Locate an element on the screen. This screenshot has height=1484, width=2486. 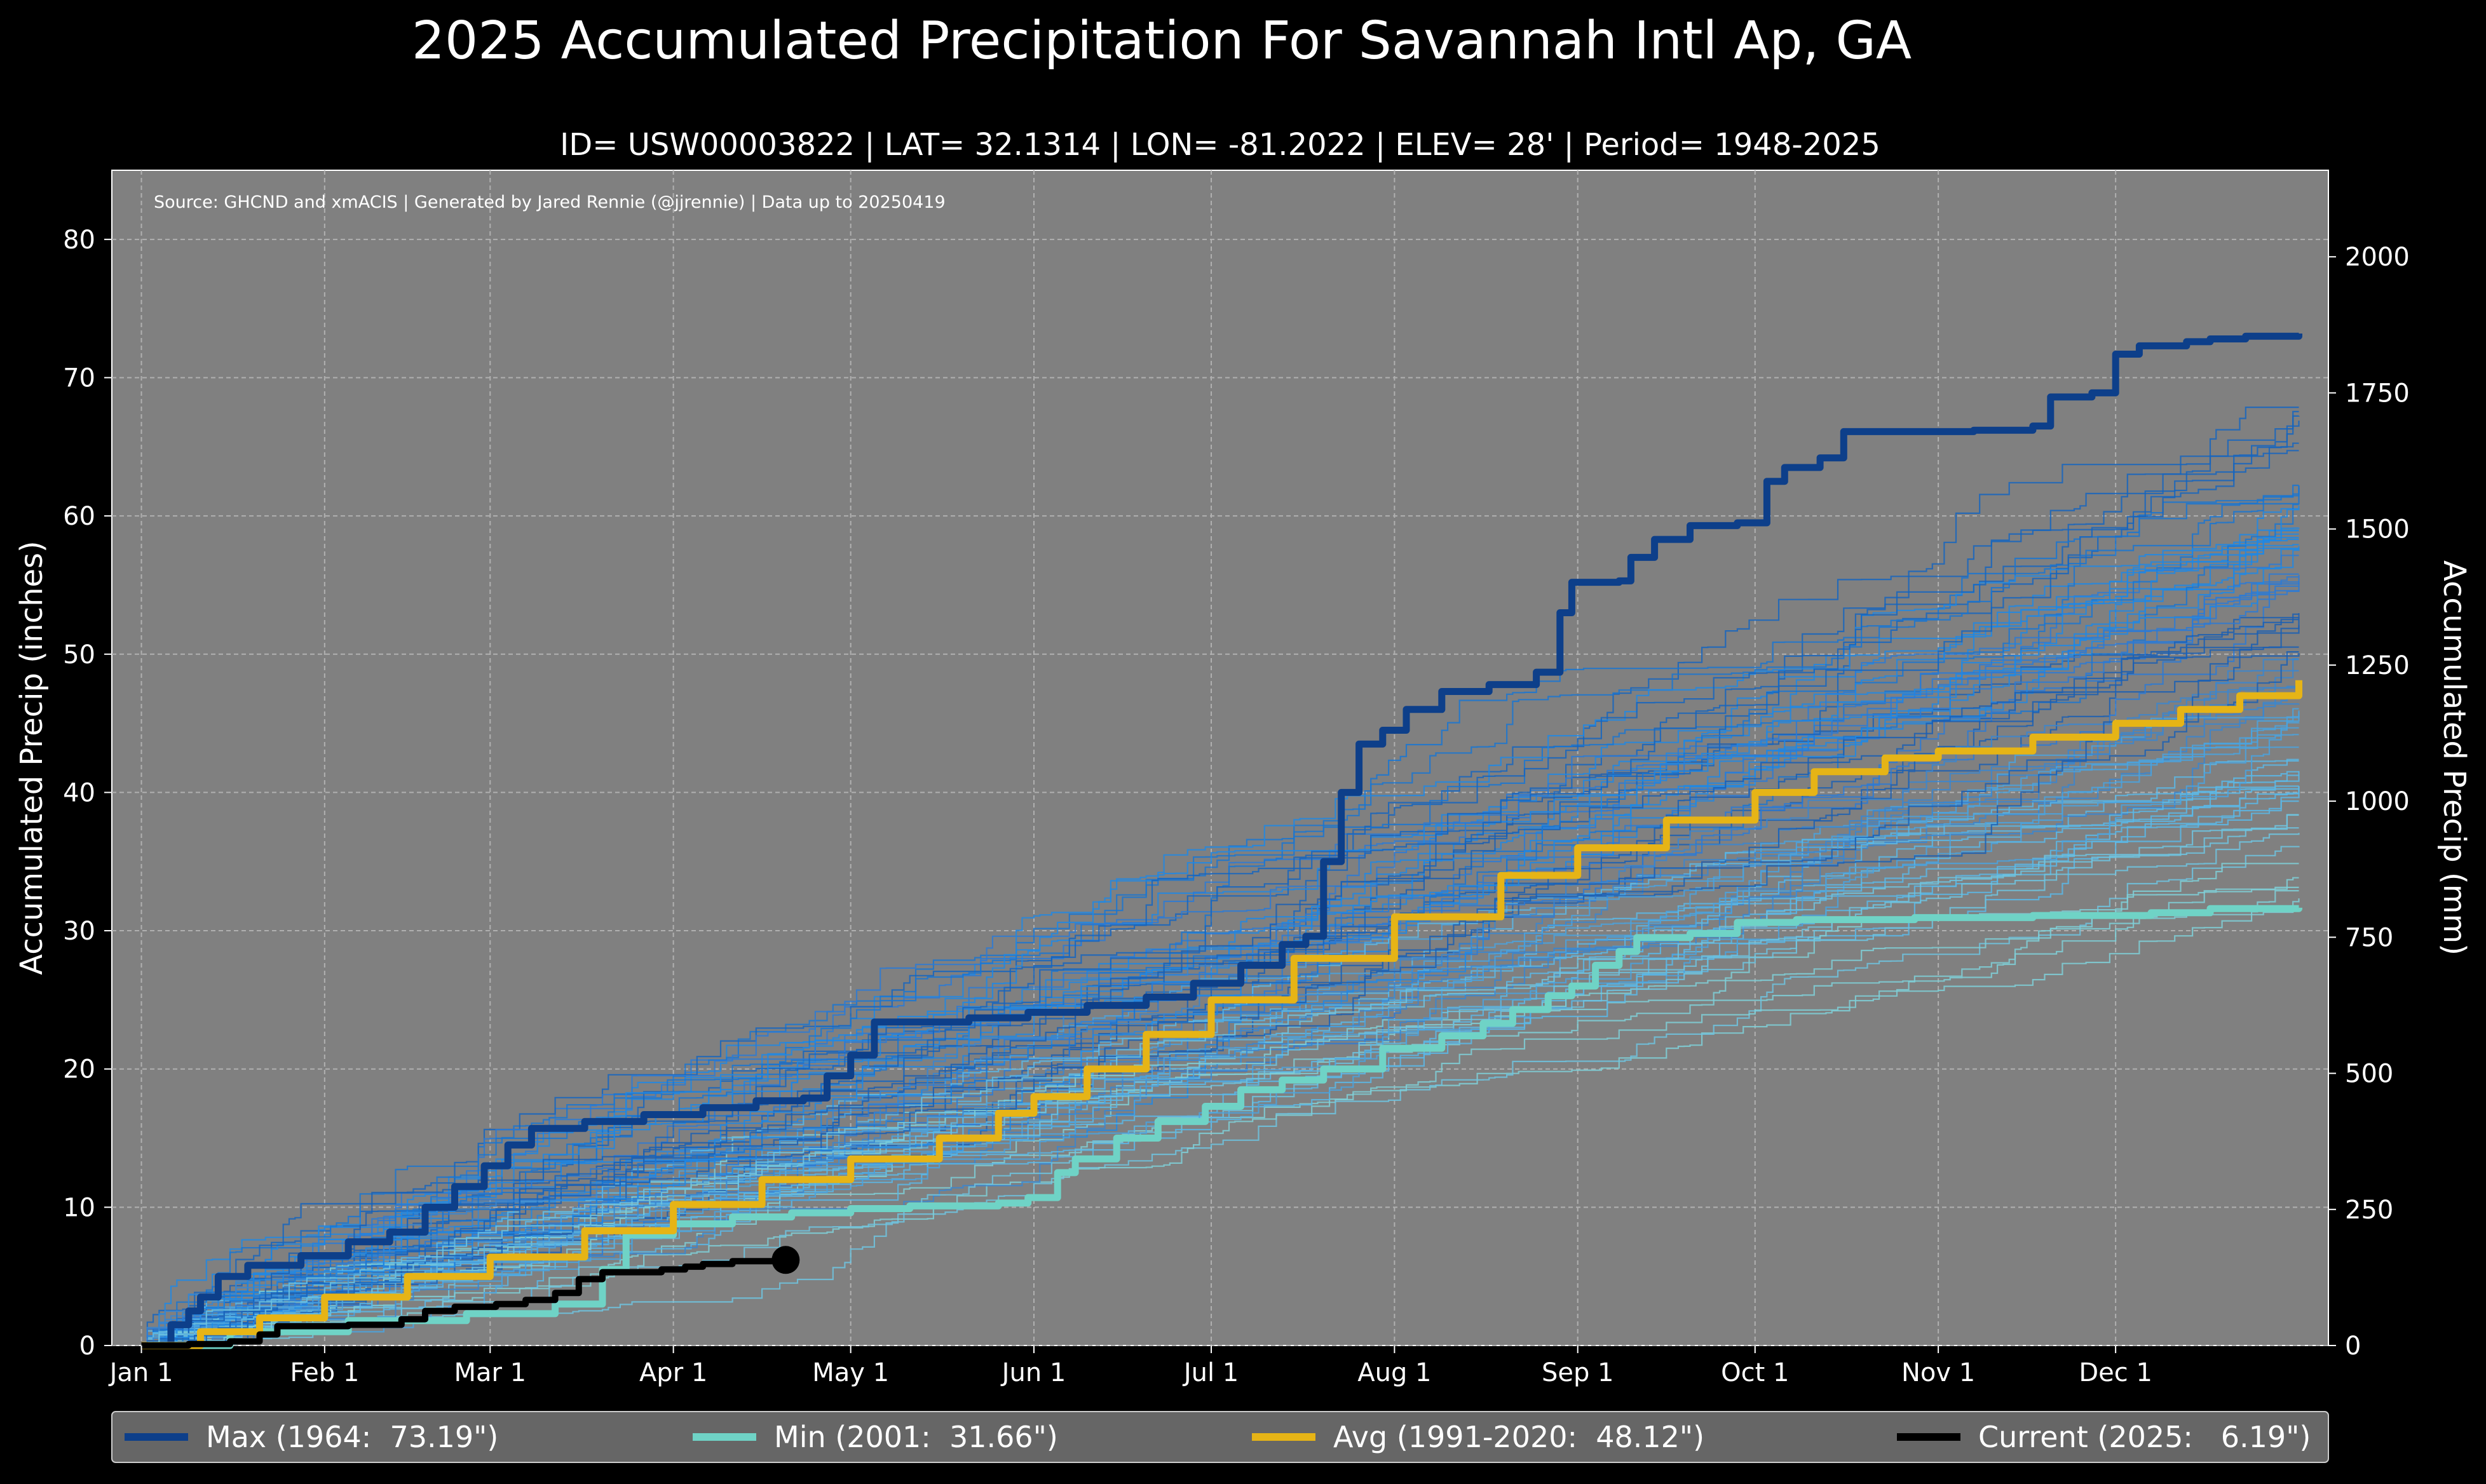
y-right-tick-label: 250 is located at coordinates (2369, 1210).